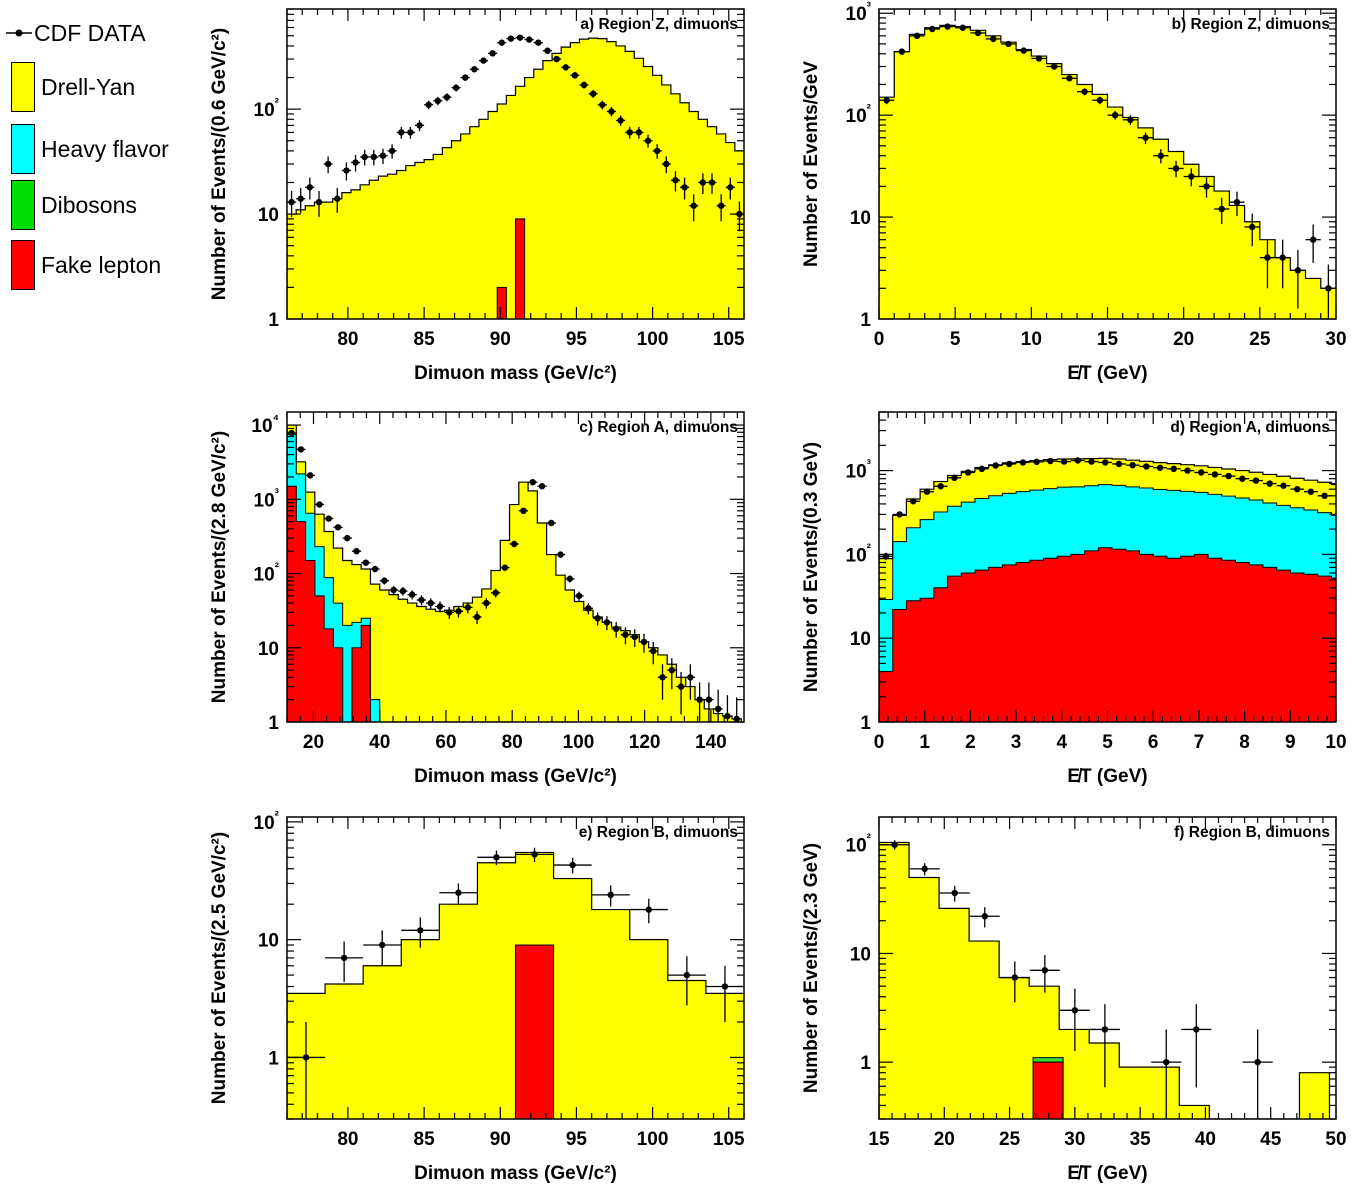 The image size is (1369, 1184). What do you see at coordinates (219, 164) in the screenshot?
I see `y-axis-label: Number of Events/(0.6 GeV/c²)` at bounding box center [219, 164].